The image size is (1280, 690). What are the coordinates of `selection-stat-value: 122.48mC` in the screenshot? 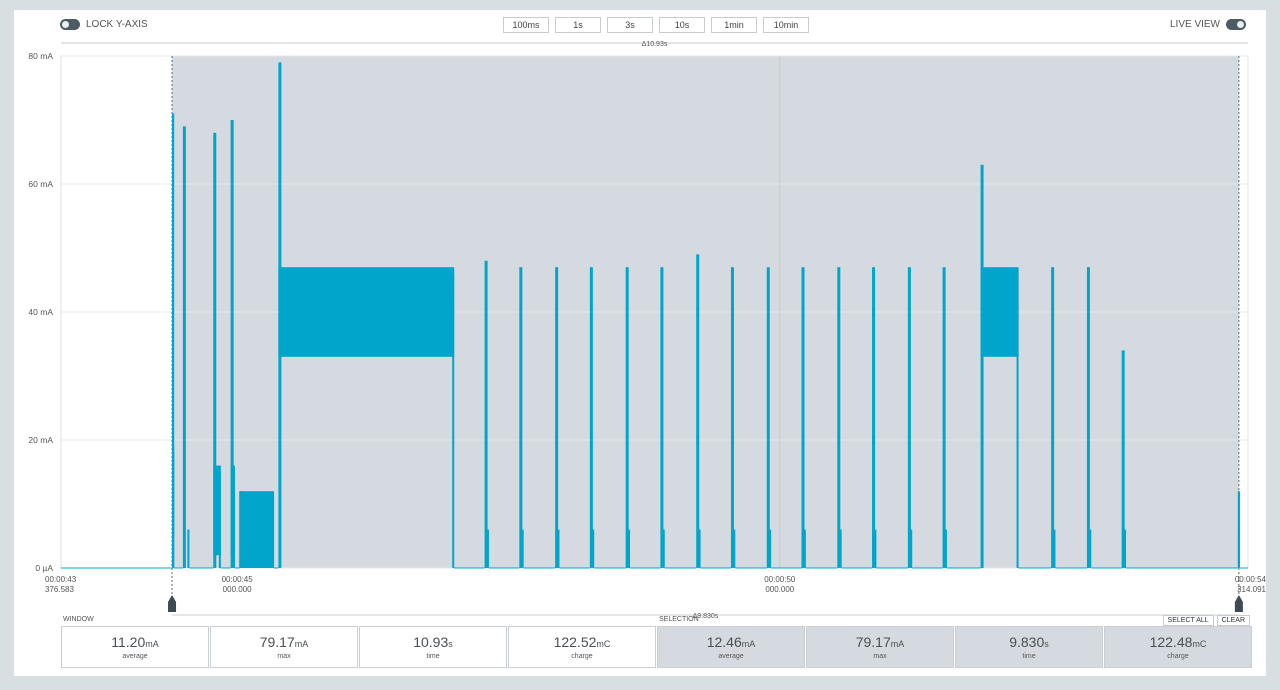 It's located at (1178, 642).